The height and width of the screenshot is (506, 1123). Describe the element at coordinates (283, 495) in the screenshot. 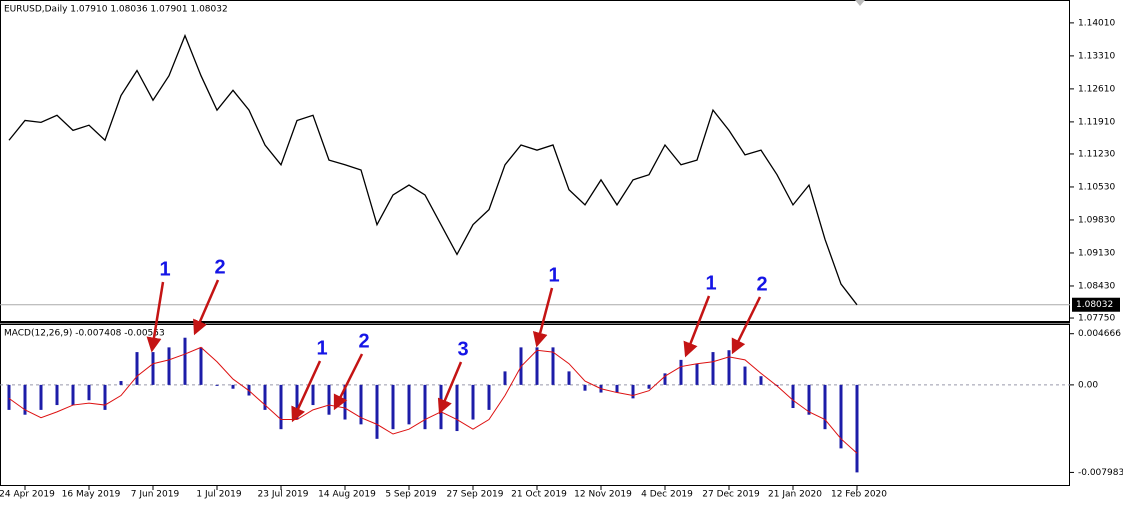

I see `x-tick-label: 23 Jul 2019` at that location.